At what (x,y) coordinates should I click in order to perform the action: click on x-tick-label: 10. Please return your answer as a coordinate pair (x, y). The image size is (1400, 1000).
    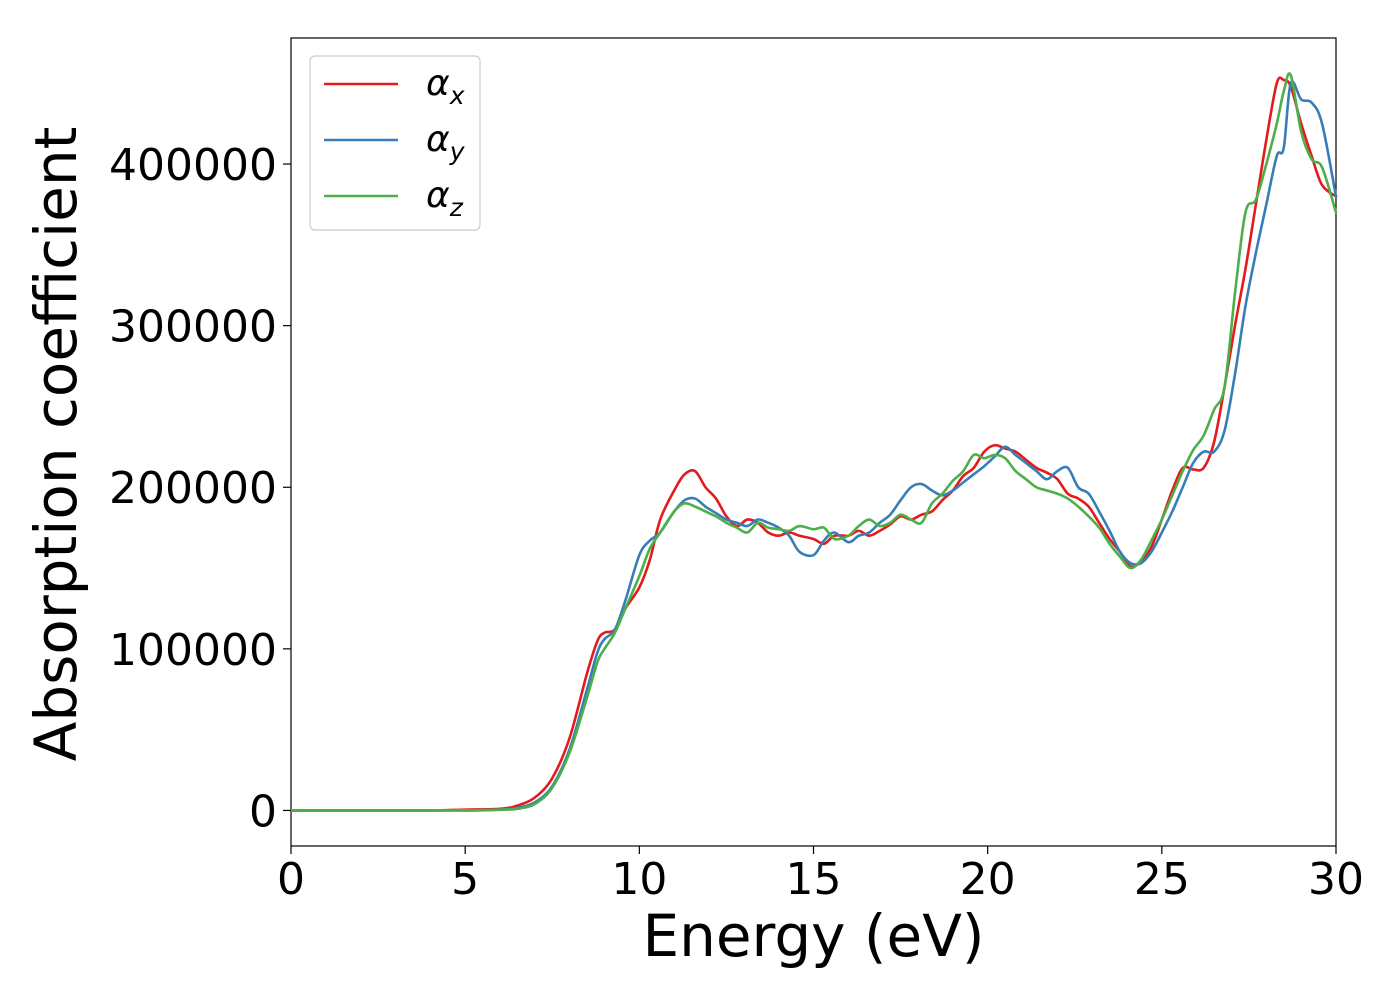
    Looking at the image, I should click on (639, 879).